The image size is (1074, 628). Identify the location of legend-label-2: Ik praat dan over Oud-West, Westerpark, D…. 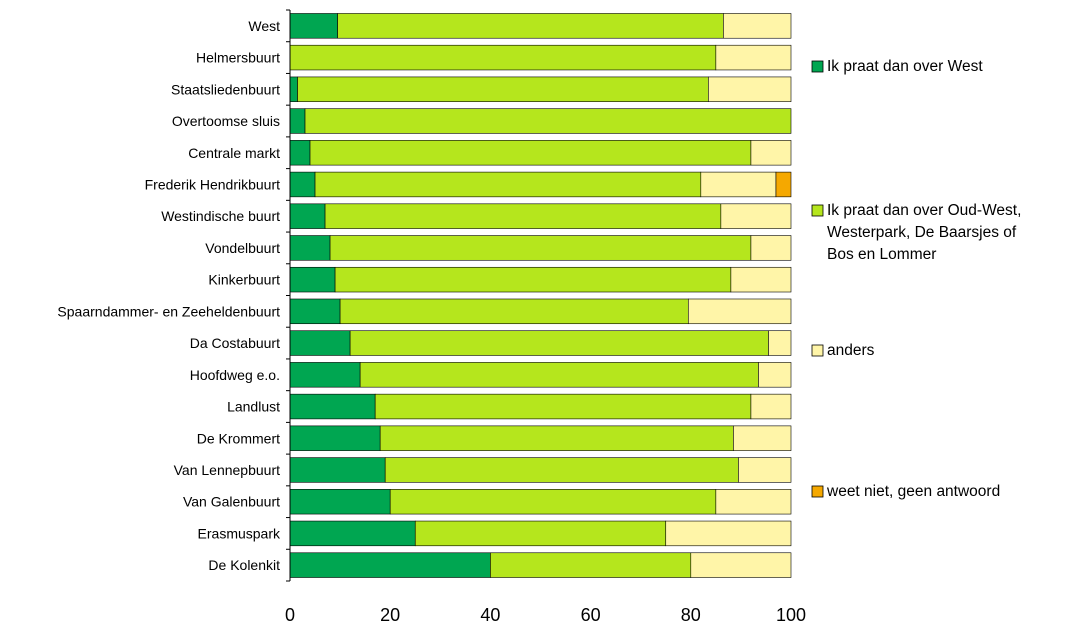
(924, 232).